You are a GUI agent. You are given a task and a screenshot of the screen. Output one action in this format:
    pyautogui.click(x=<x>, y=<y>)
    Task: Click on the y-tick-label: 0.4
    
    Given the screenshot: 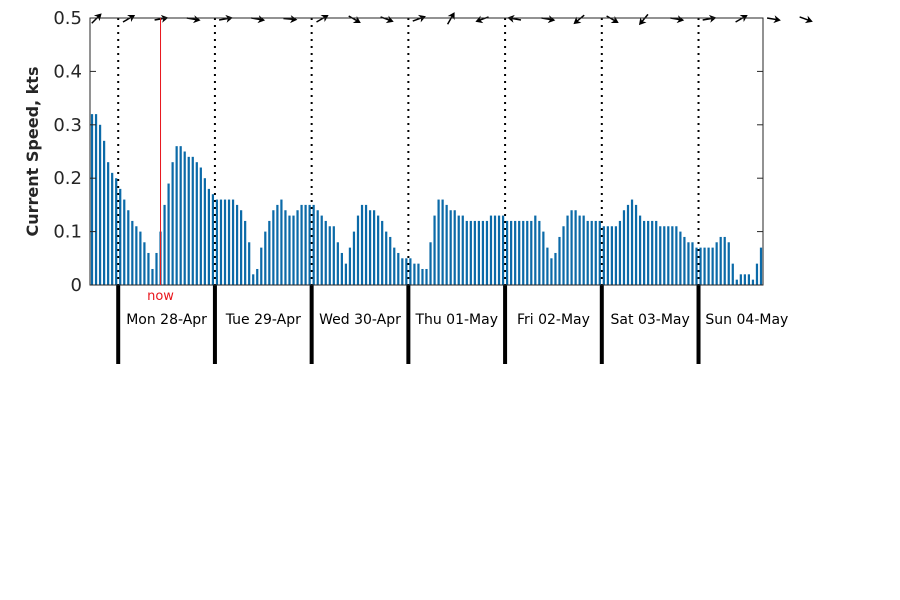 What is the action you would take?
    pyautogui.click(x=67, y=71)
    